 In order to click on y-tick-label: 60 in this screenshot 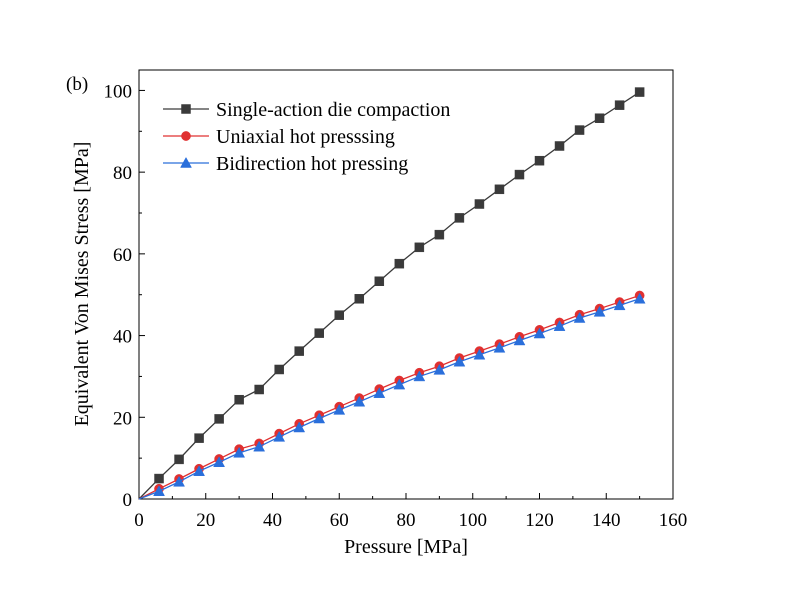, I will do `click(122, 255)`.